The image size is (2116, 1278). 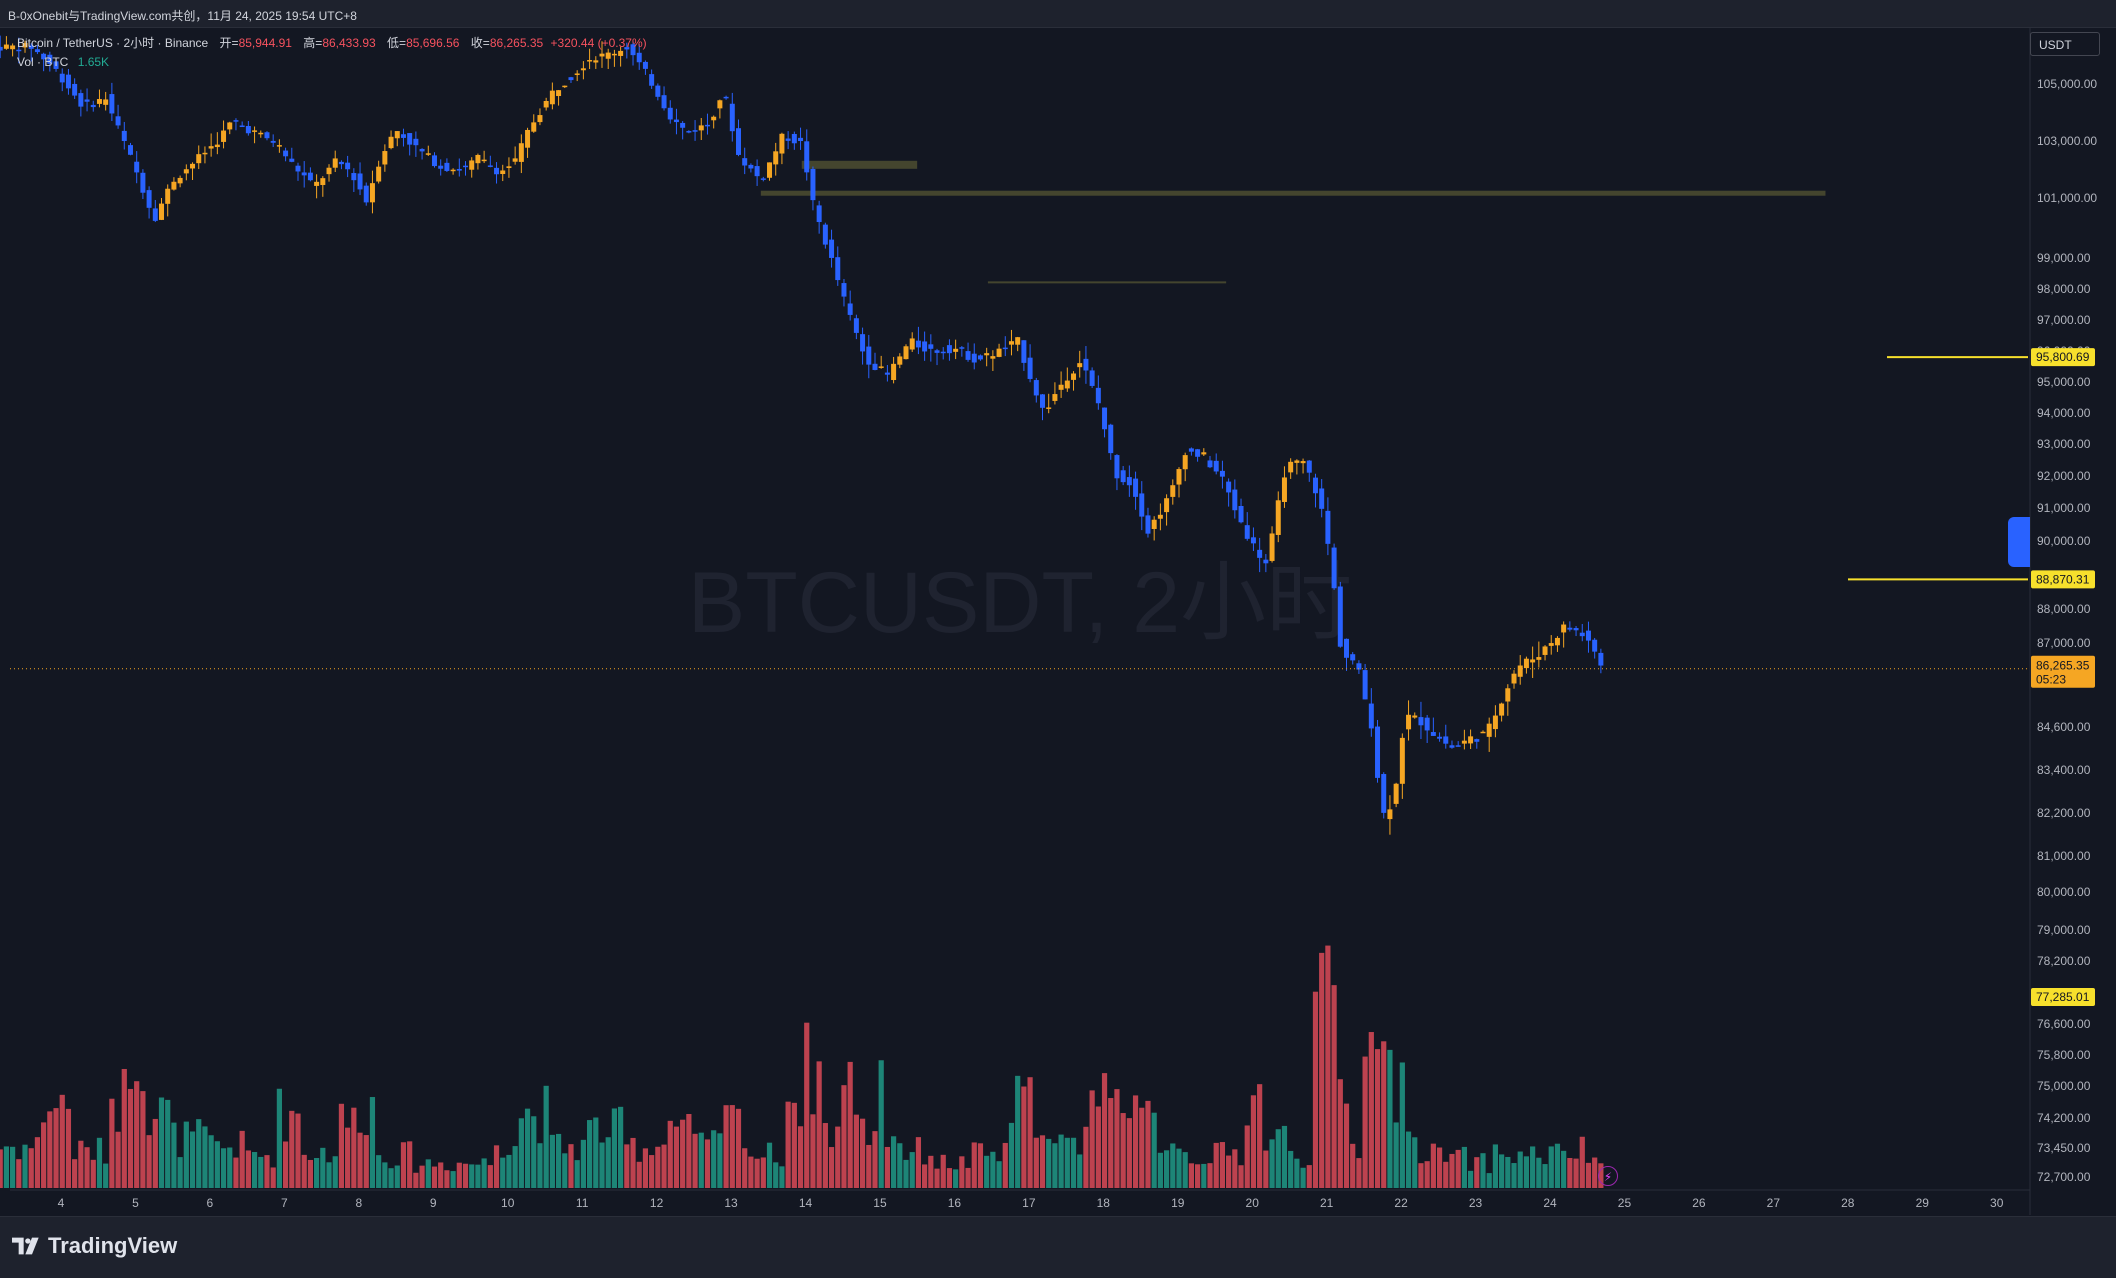 I want to click on horizontal-zone, so click(x=859, y=164).